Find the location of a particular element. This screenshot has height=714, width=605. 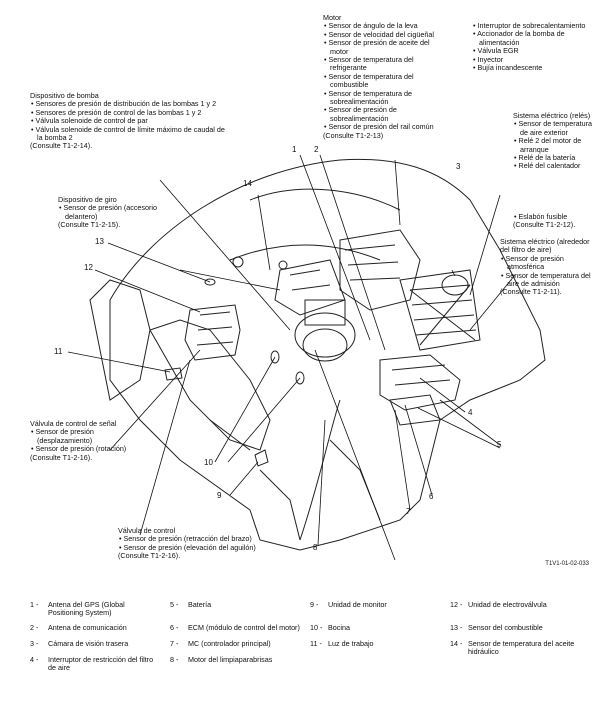

ref-number-13: 13 is located at coordinates (99, 241).